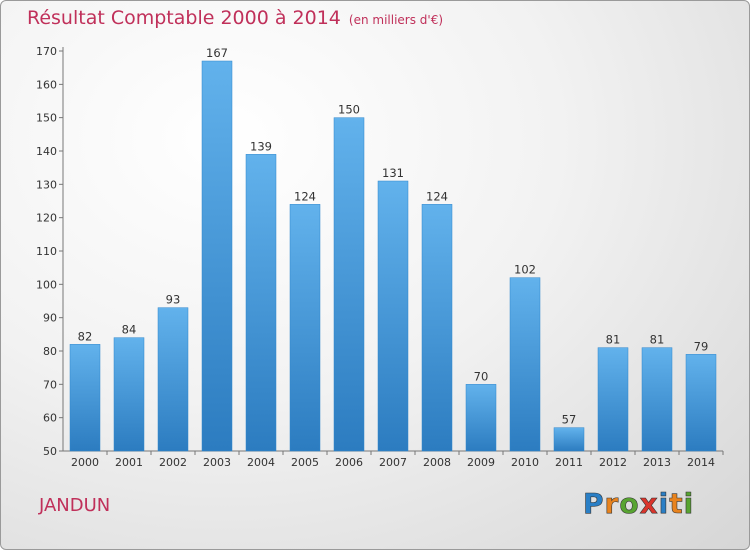 This screenshot has height=550, width=750. What do you see at coordinates (396, 20) in the screenshot?
I see `chart-unit: (en milliers d'€)` at bounding box center [396, 20].